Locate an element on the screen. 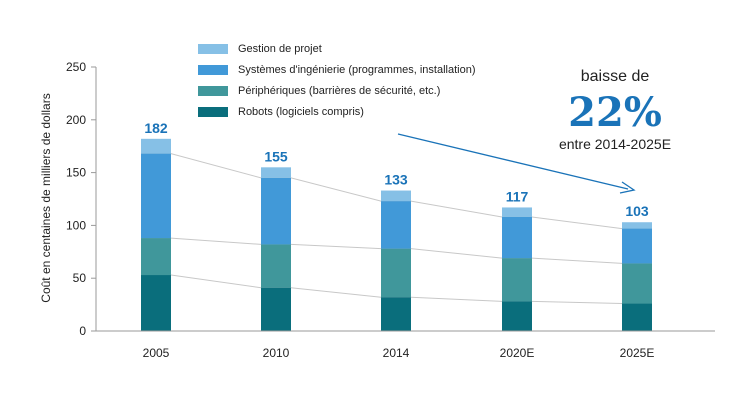 The width and height of the screenshot is (750, 400). trend-arrow is located at coordinates (516, 163).